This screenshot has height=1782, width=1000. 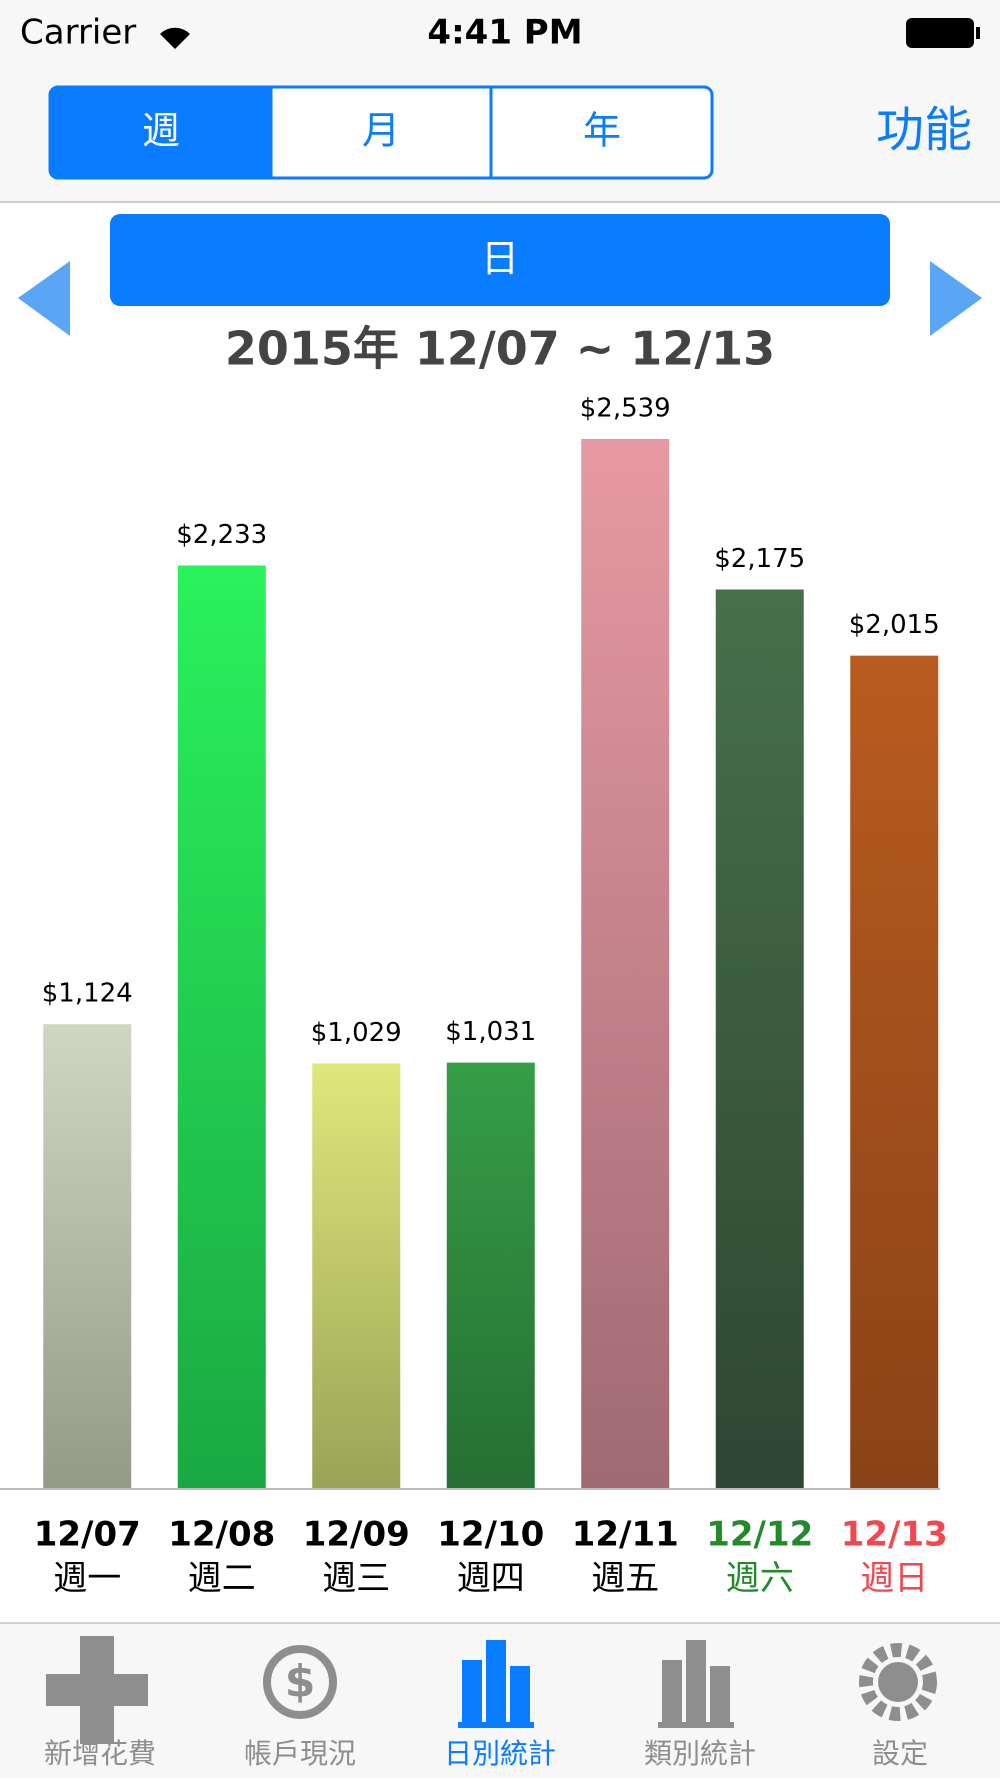 I want to click on segment-week: 週, so click(x=161, y=131).